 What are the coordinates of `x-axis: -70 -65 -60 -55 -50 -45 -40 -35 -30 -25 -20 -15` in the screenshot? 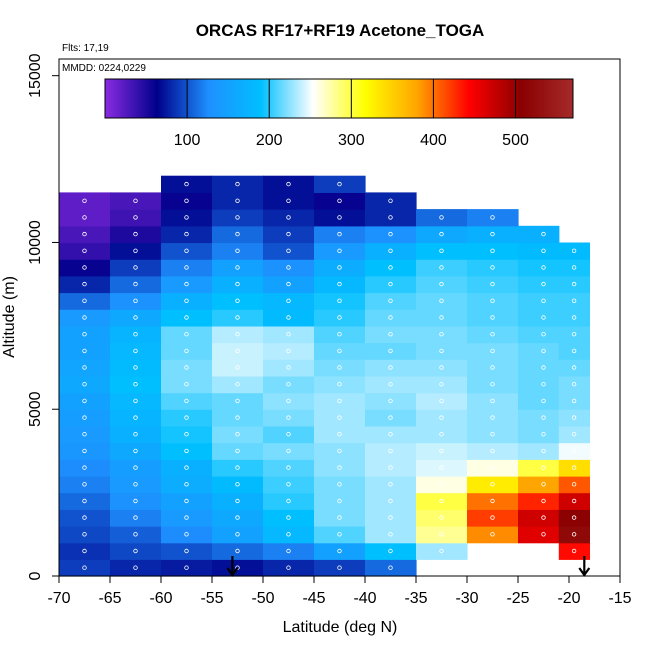 It's located at (339, 591).